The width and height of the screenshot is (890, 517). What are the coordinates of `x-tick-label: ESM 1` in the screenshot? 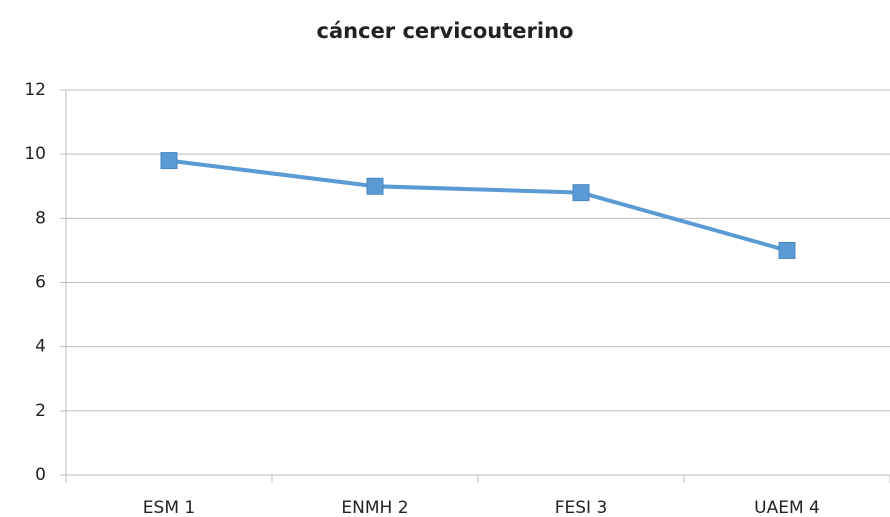 It's located at (169, 507).